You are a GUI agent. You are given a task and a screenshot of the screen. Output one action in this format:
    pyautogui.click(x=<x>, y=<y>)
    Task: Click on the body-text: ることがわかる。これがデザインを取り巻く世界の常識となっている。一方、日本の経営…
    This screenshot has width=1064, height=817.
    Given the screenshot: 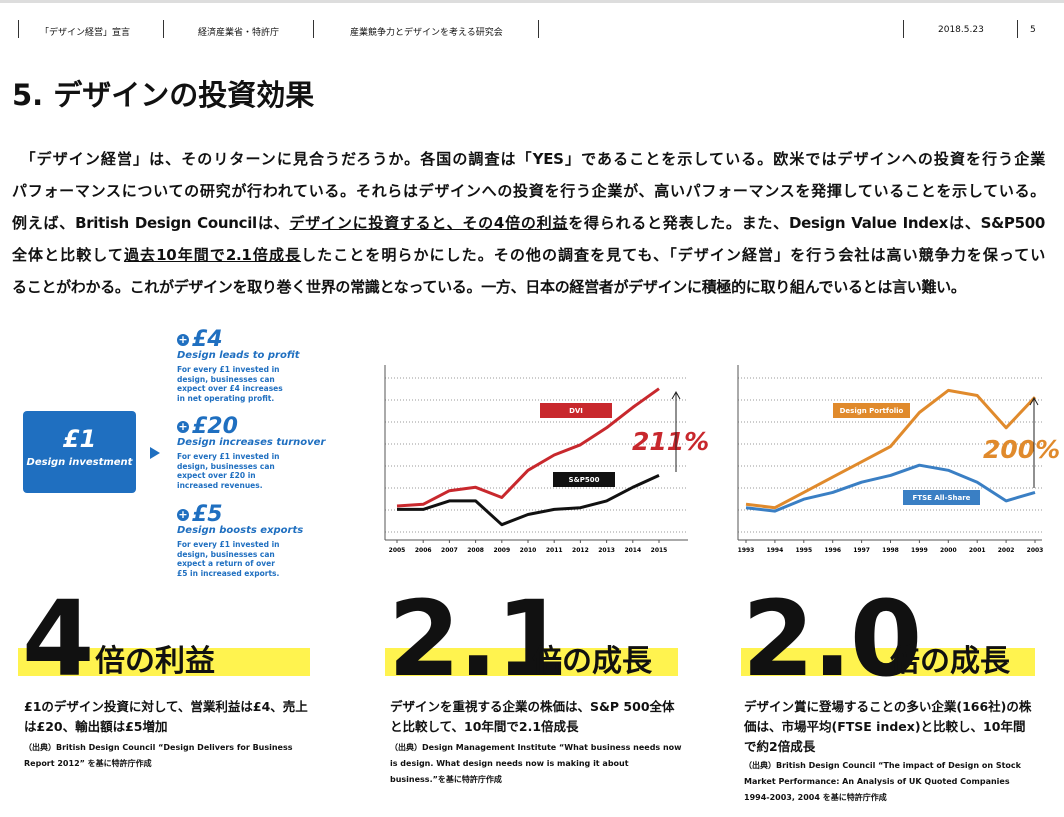 What is the action you would take?
    pyautogui.click(x=489, y=287)
    